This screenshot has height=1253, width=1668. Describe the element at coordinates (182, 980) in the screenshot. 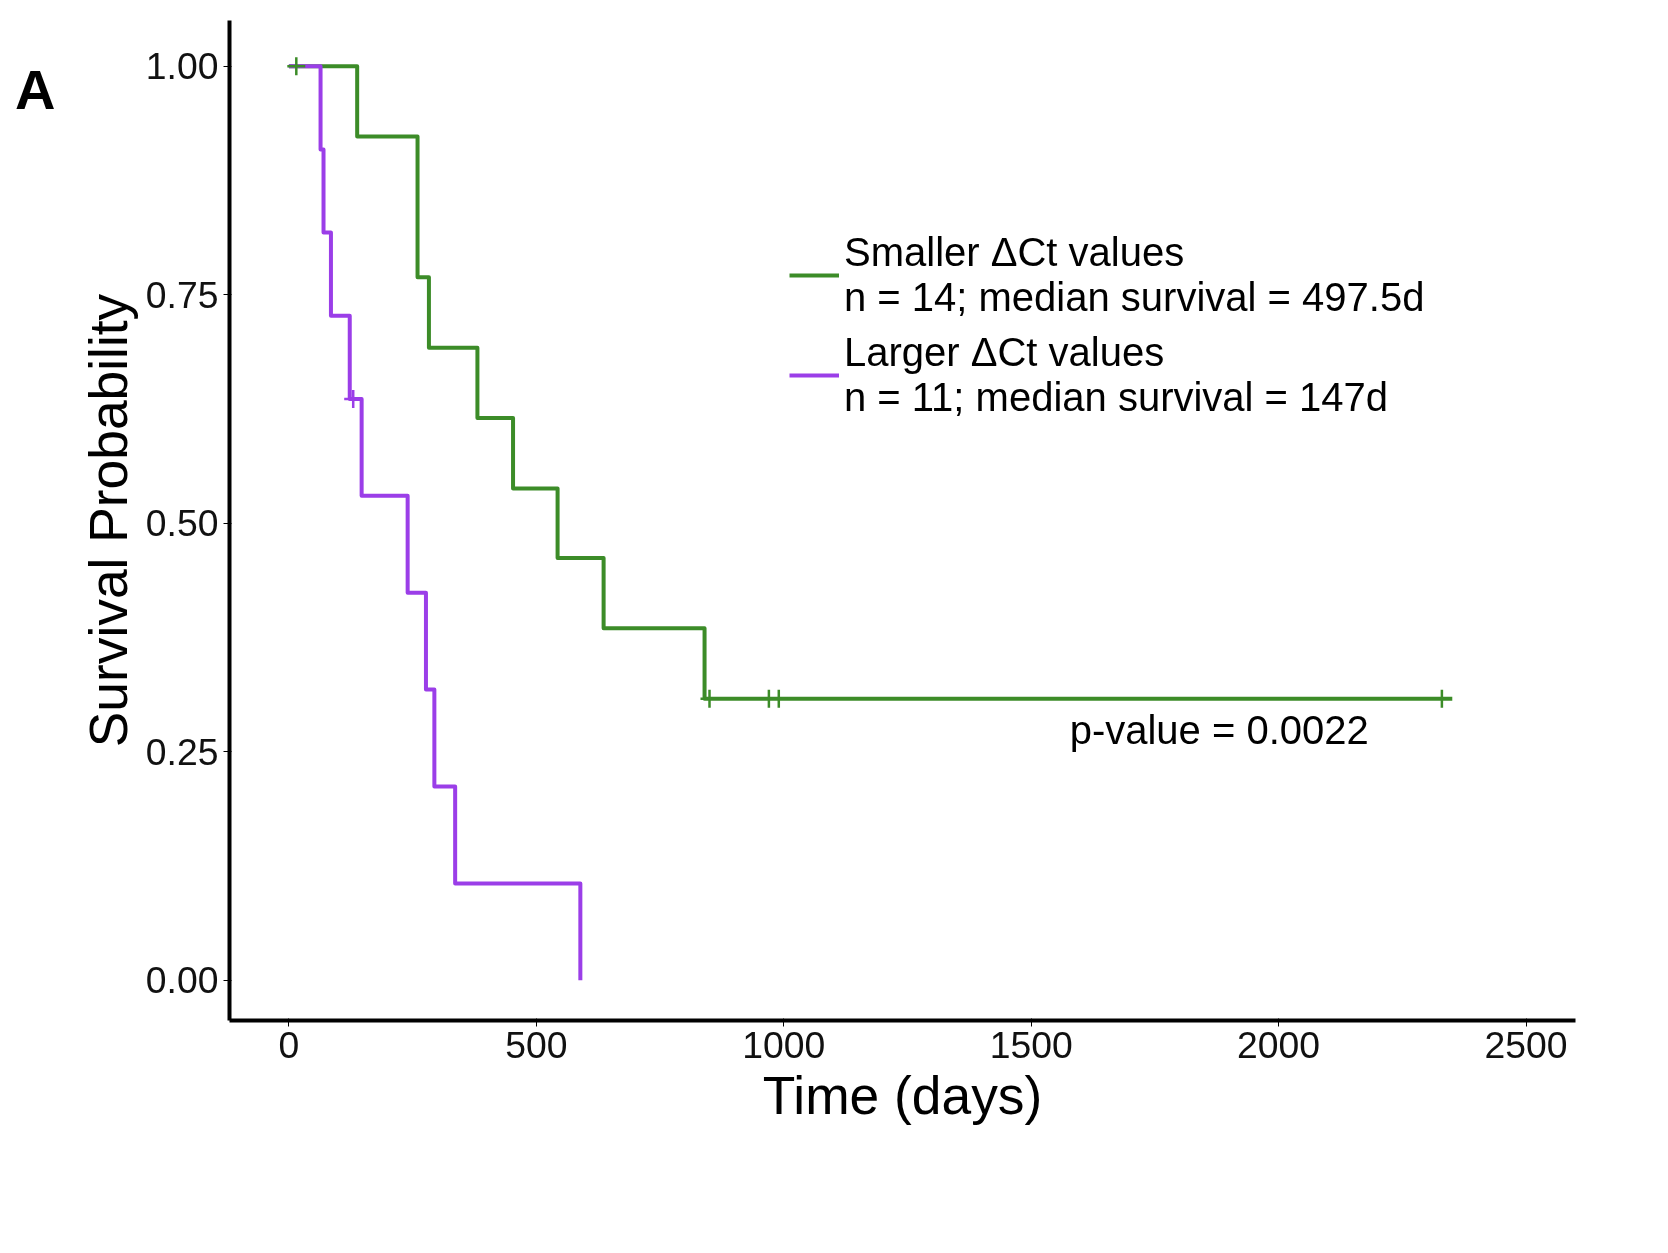

I see `y-tick-label: 0.00` at that location.